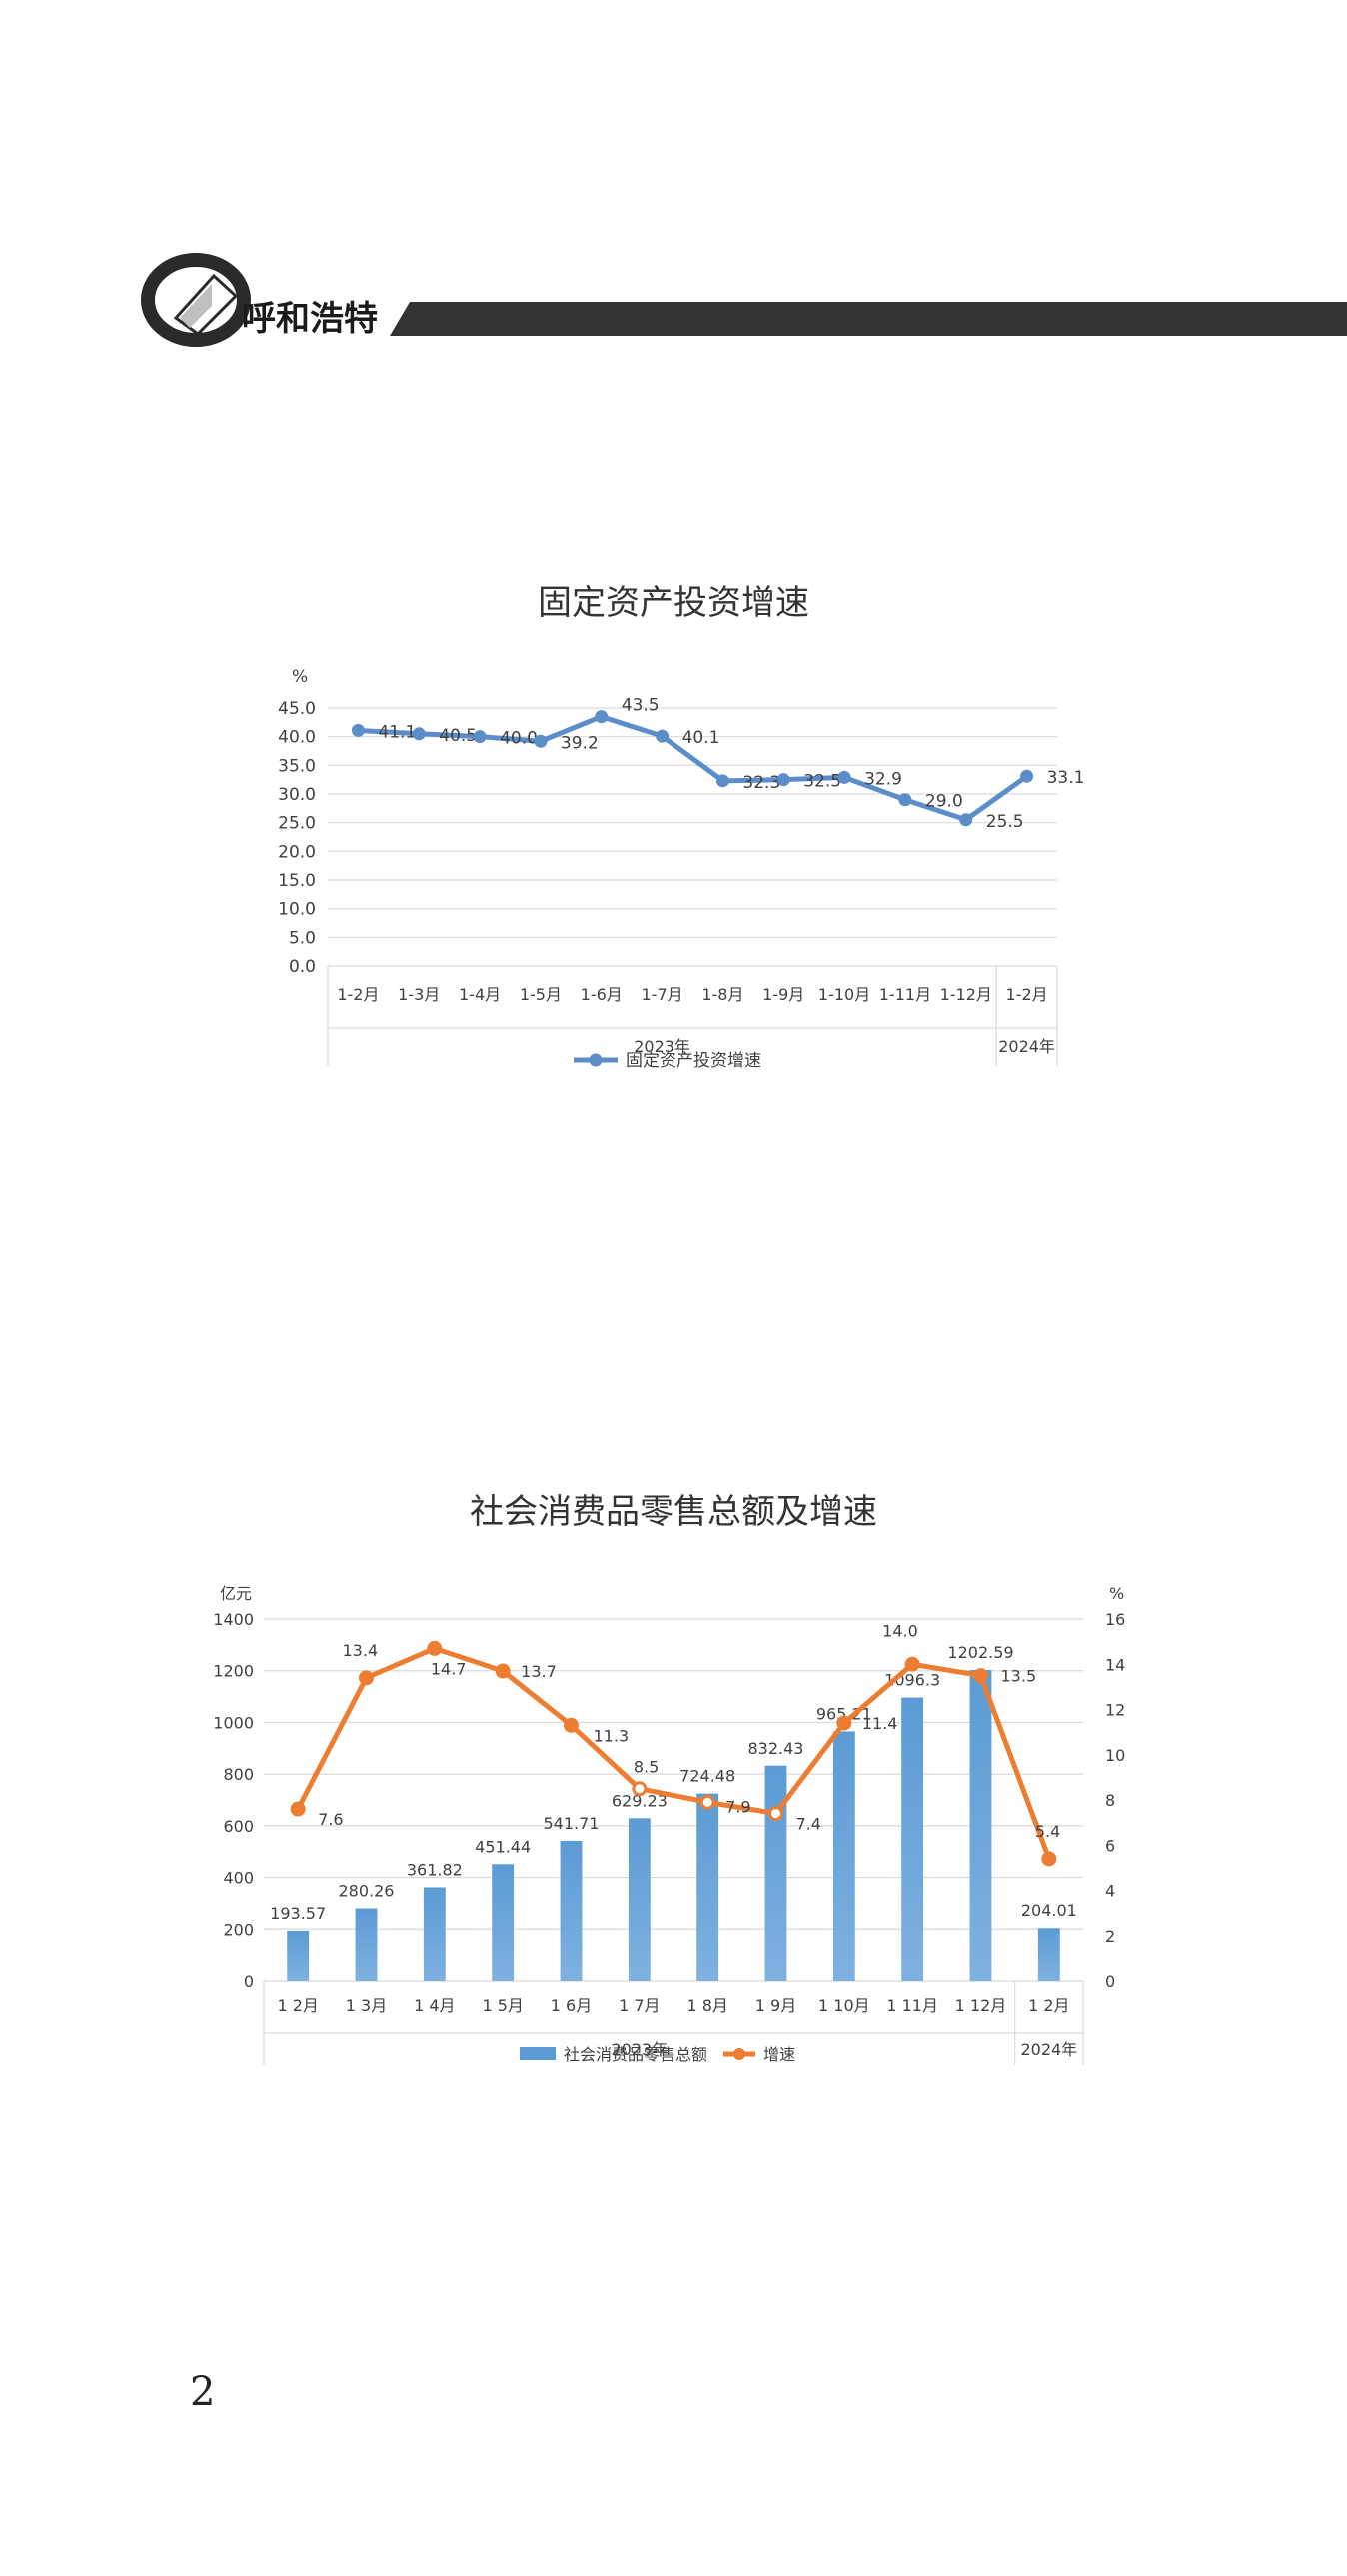 This screenshot has width=1347, height=2576. I want to click on y-tick-label: 40.0, so click(297, 738).